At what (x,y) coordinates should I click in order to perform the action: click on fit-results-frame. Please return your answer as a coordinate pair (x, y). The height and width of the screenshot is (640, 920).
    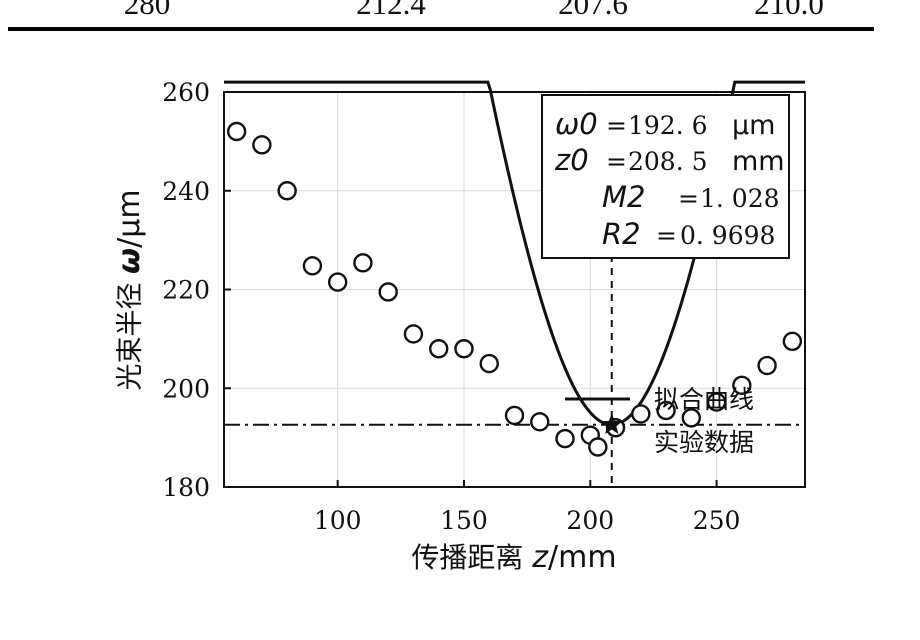
    Looking at the image, I should click on (665, 176).